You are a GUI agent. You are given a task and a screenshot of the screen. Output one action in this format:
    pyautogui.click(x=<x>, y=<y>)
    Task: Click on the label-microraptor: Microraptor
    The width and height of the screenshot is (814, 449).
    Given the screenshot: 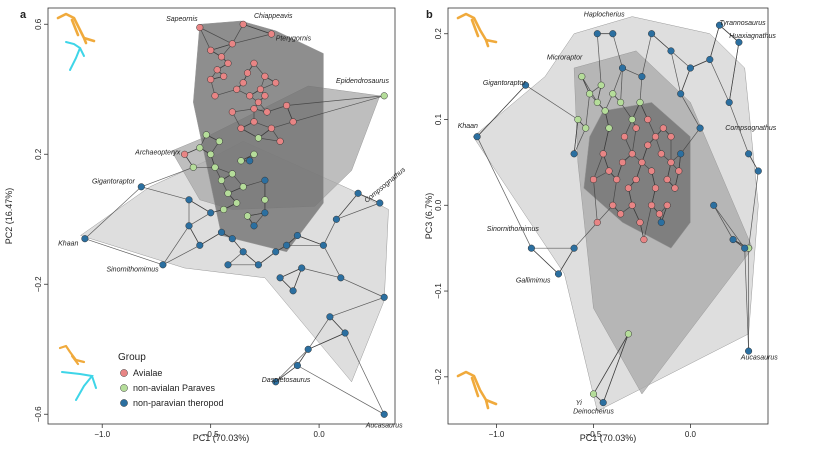 What is the action you would take?
    pyautogui.click(x=565, y=58)
    